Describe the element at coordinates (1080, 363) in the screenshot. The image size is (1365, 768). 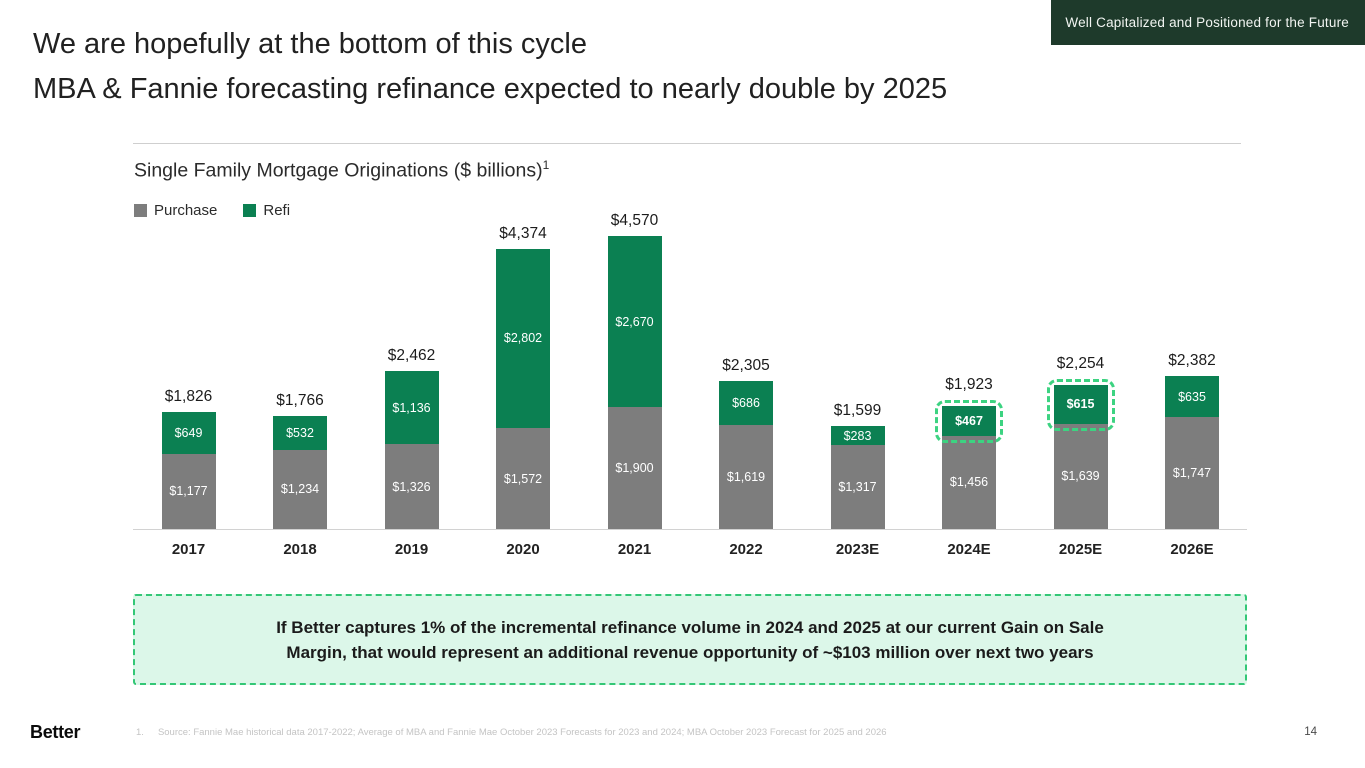
I see `bar-total-label: $2,254` at that location.